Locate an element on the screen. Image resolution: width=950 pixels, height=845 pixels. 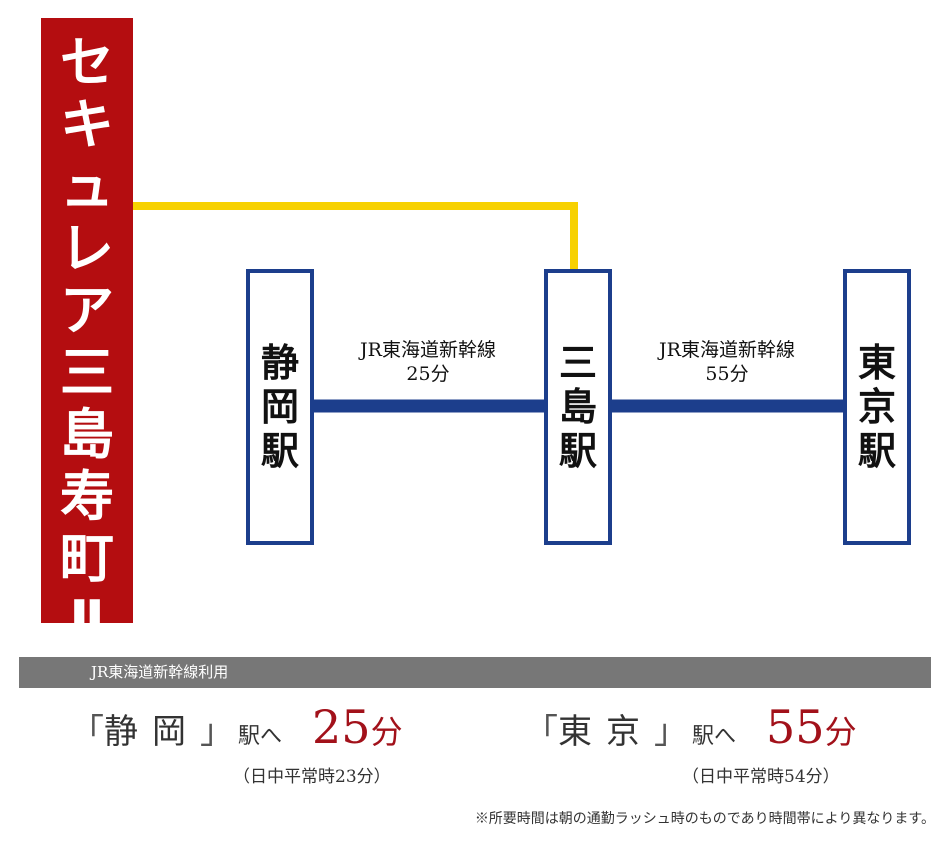
summary-bar-label: JR東海道新幹線利用 is located at coordinates (160, 672).